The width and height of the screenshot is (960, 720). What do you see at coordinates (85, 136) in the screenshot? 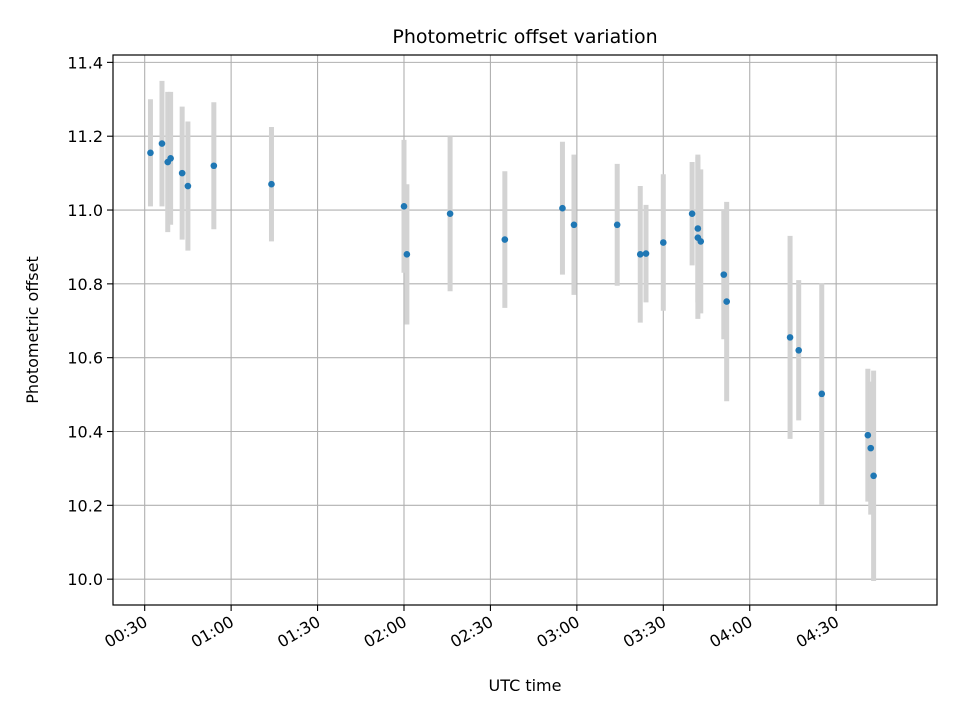
I see `y-tick-label: 11.2` at bounding box center [85, 136].